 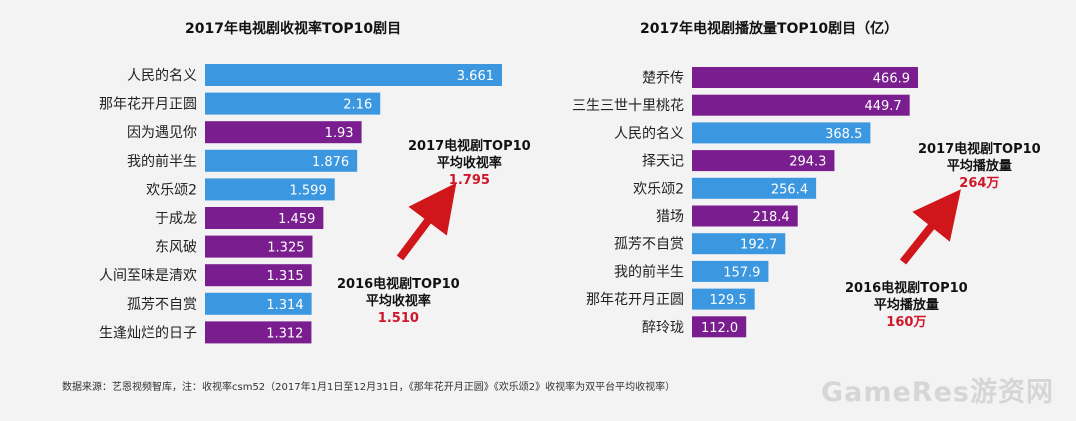 I want to click on right-category-label-10: 醉玲珑, so click(x=663, y=328).